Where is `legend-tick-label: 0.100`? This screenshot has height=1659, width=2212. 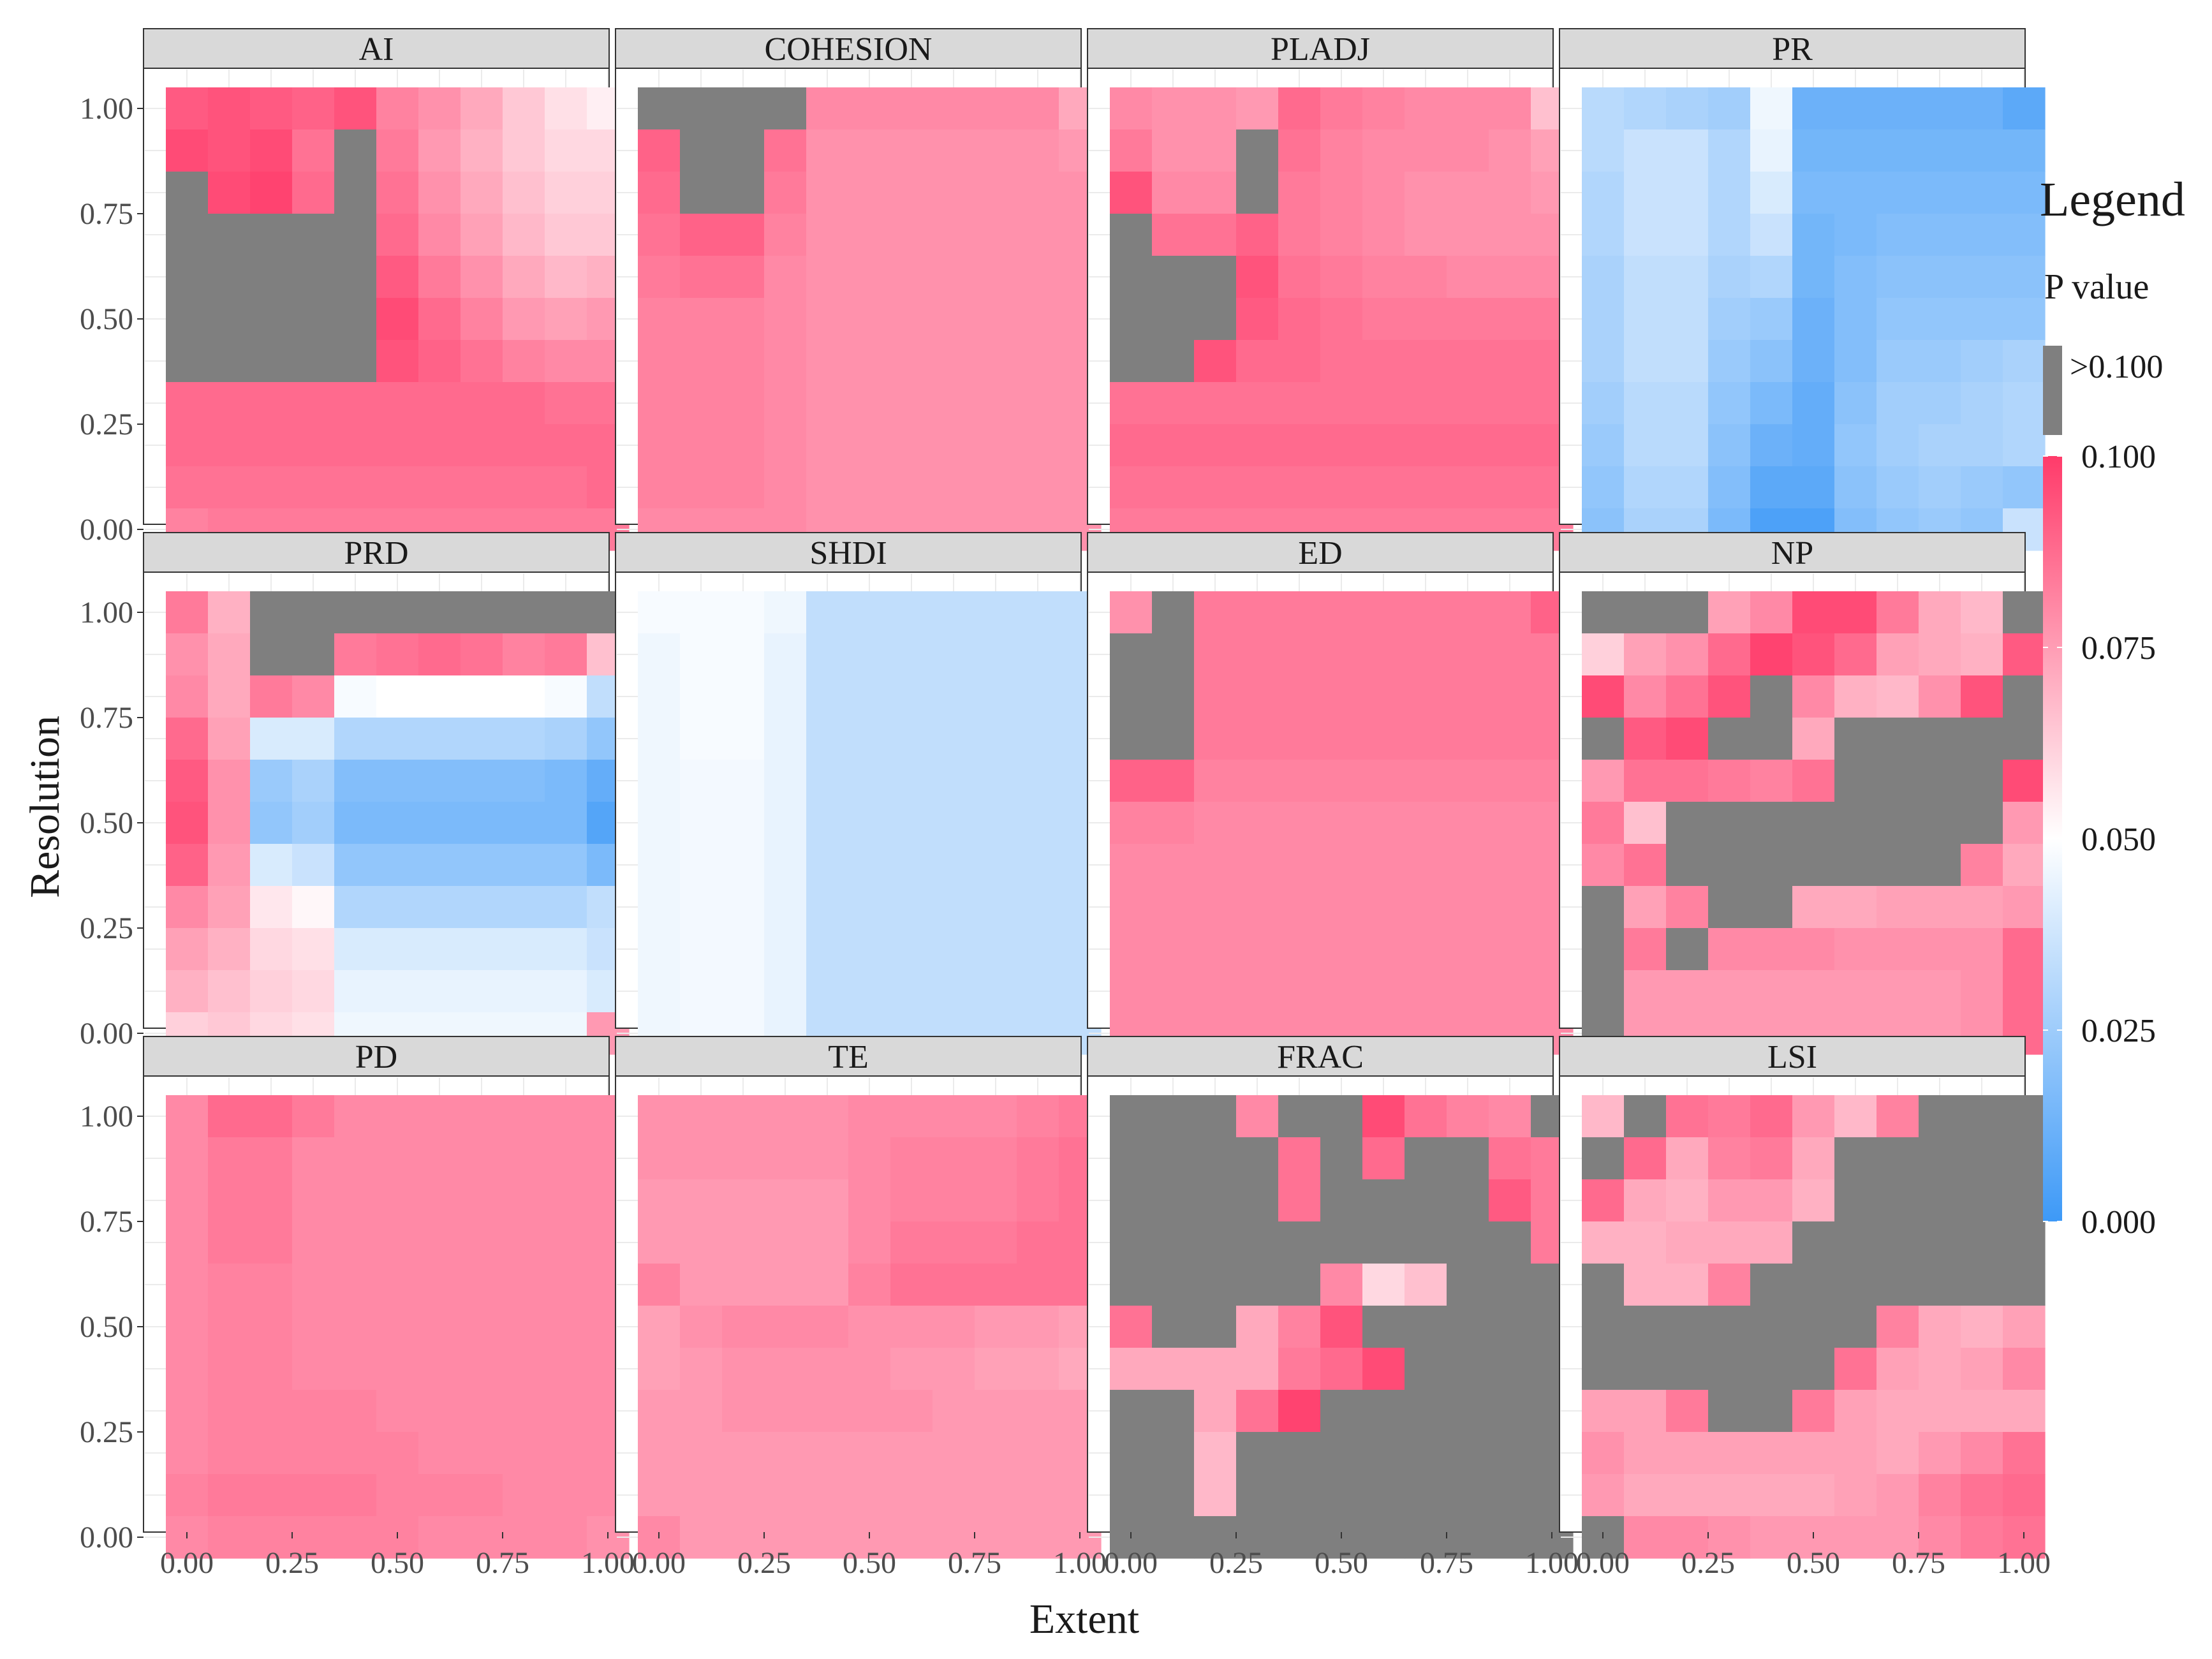 legend-tick-label: 0.100 is located at coordinates (2119, 457).